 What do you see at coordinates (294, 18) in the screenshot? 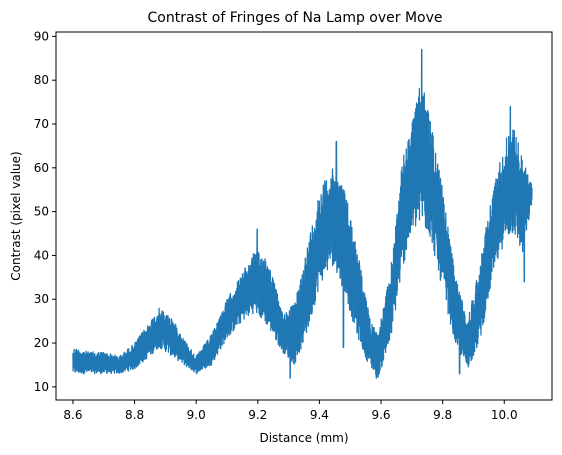
I see `chart-title: Contrast of Fringes of Na Lamp over Move` at bounding box center [294, 18].